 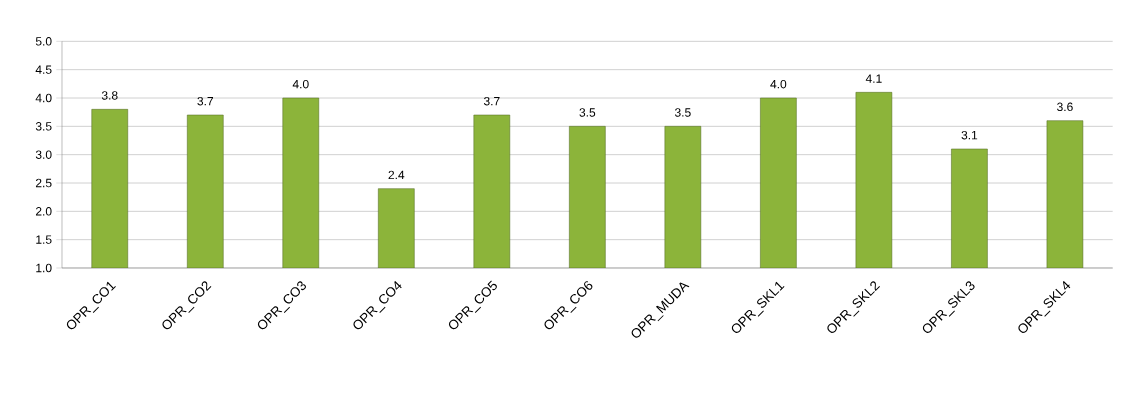 What do you see at coordinates (43, 69) in the screenshot?
I see `y-tick-label: 4.5` at bounding box center [43, 69].